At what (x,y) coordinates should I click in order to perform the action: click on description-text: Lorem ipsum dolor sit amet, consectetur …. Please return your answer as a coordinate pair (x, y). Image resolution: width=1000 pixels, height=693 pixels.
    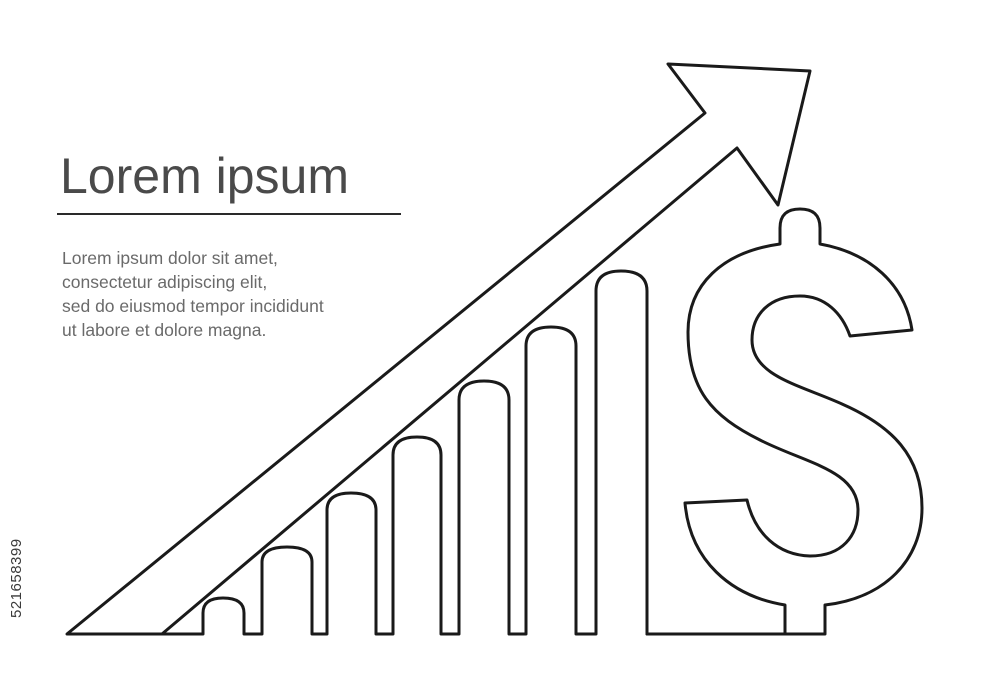
    Looking at the image, I should click on (242, 294).